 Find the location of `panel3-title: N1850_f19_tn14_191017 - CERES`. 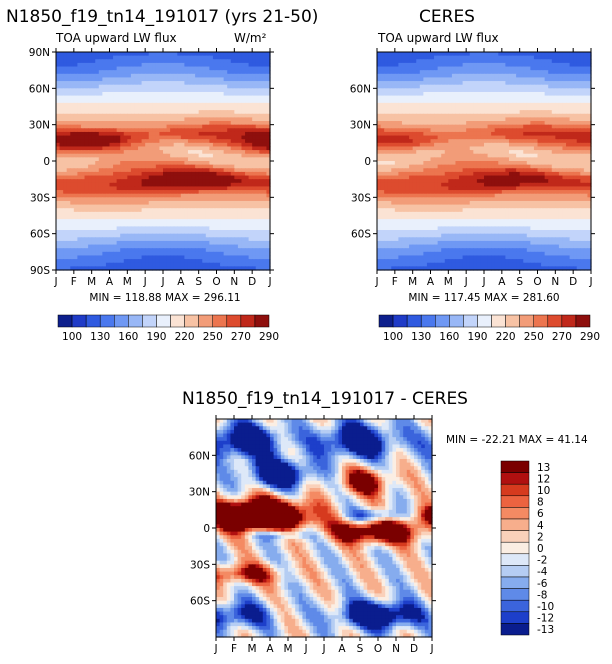

panel3-title: N1850_f19_tn14_191017 - CERES is located at coordinates (325, 399).